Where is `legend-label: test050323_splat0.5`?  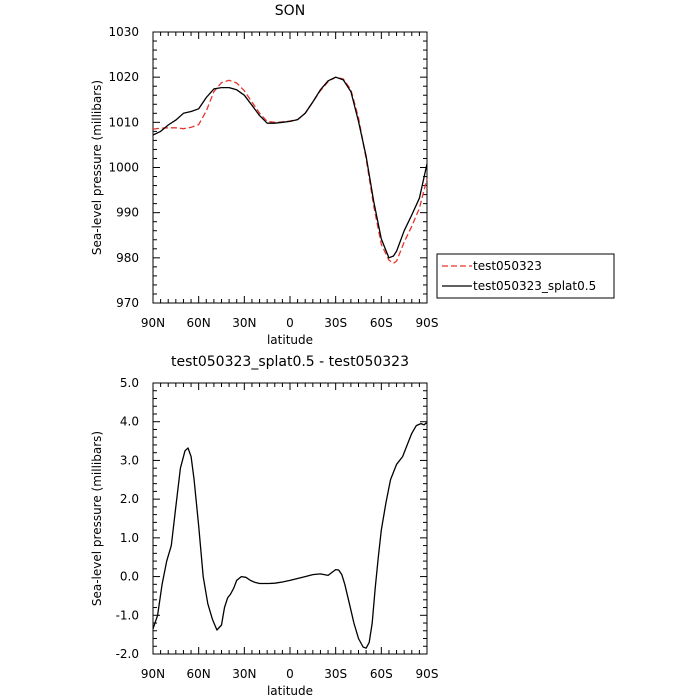
legend-label: test050323_splat0.5 is located at coordinates (534, 286).